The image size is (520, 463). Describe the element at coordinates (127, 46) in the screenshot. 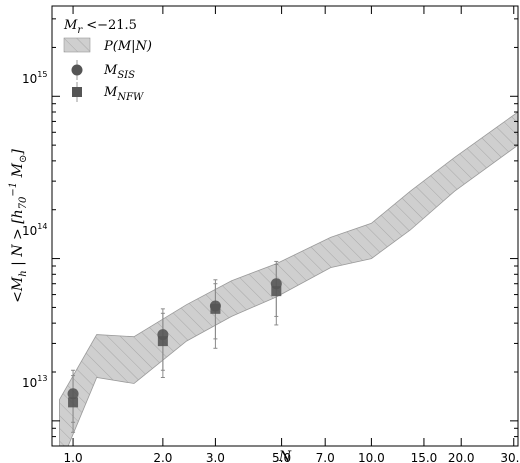

I see `legend-label-band: P(M|N)` at that location.